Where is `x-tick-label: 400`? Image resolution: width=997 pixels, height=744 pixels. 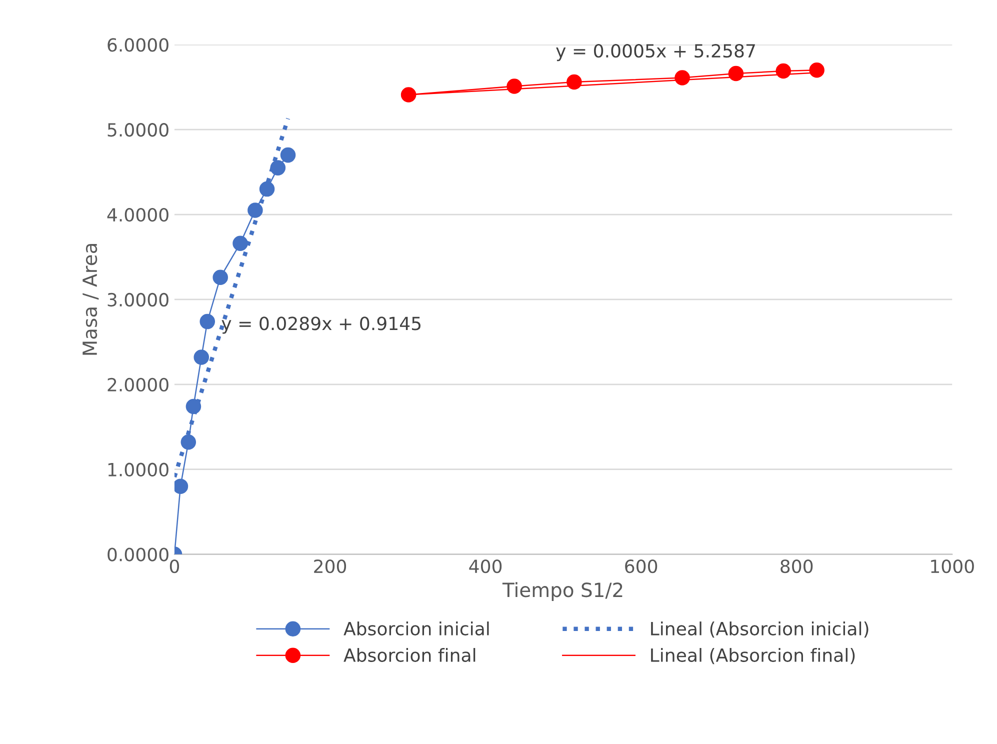 x-tick-label: 400 is located at coordinates (485, 566).